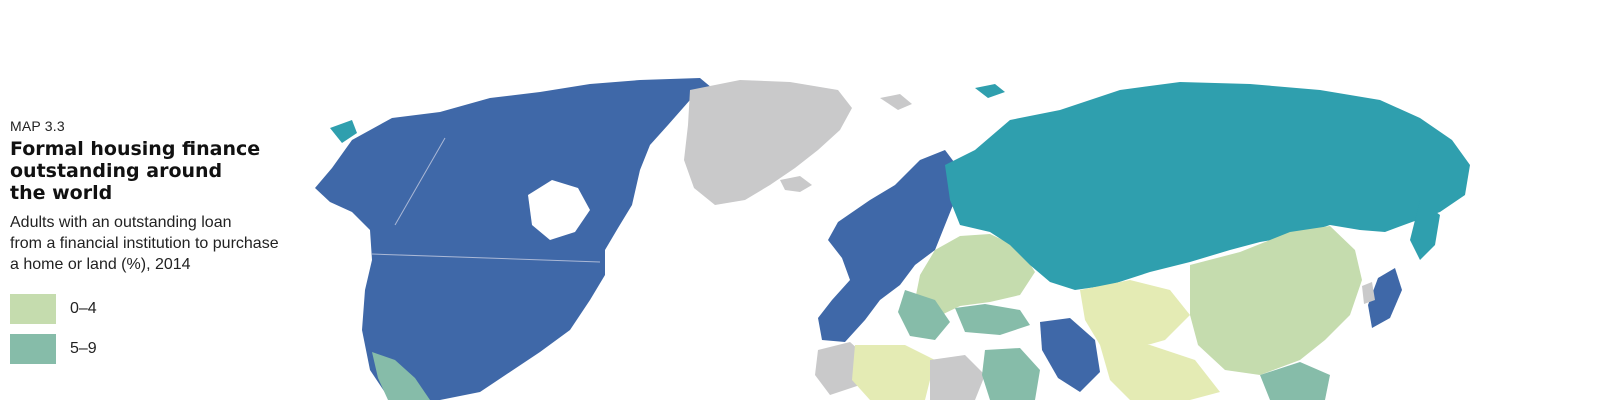  What do you see at coordinates (144, 243) in the screenshot?
I see `map-subtitle-line: from a financial institution to purchase` at bounding box center [144, 243].